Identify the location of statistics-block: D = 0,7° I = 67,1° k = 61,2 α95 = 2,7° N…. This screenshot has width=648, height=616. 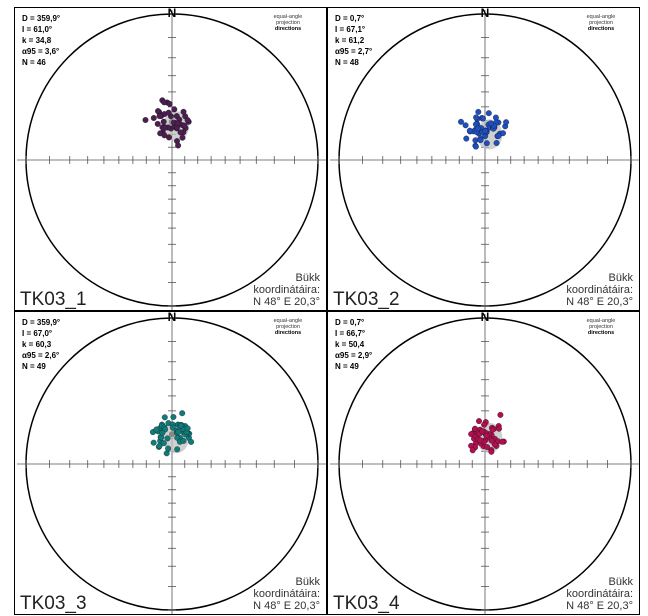
(353, 40).